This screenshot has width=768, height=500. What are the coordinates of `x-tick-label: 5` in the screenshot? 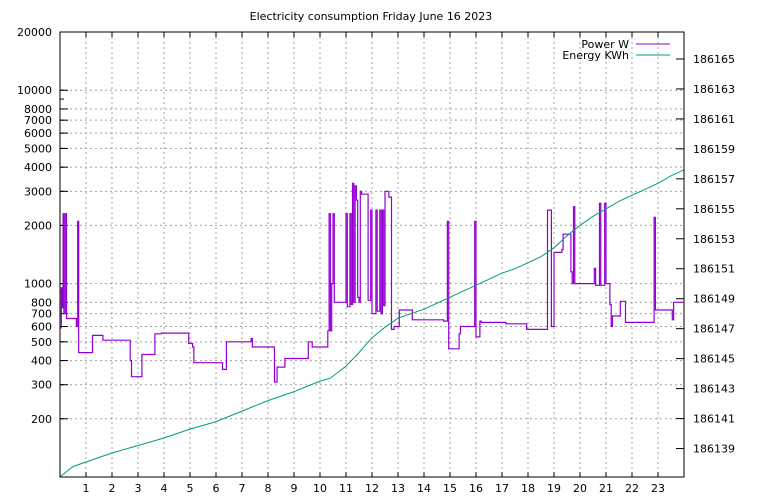 It's located at (190, 488).